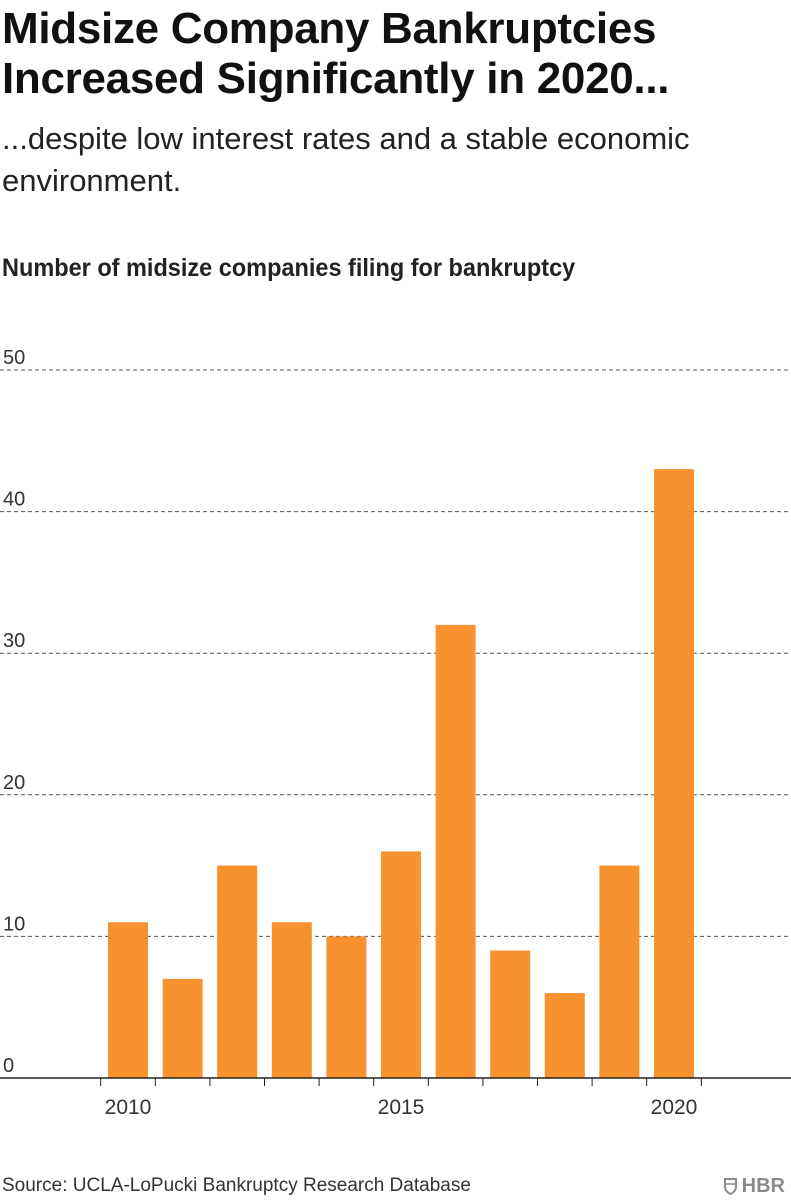 The width and height of the screenshot is (791, 1200). I want to click on bar-2020, so click(674, 773).